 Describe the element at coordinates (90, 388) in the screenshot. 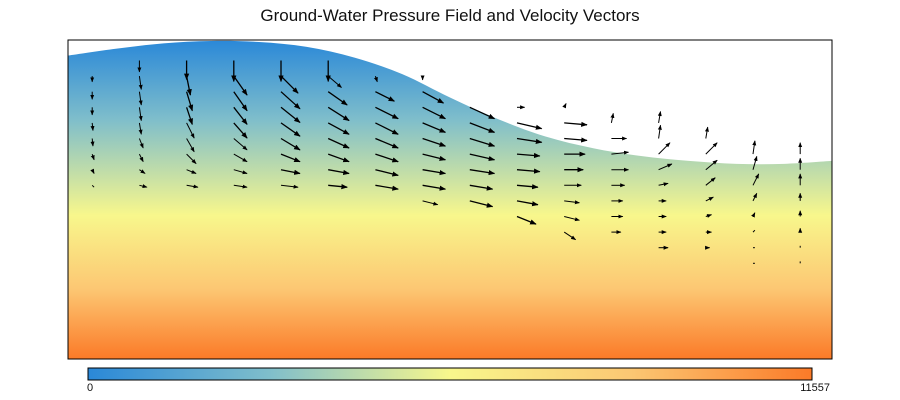

I see `colorbar-min-label: 0` at that location.